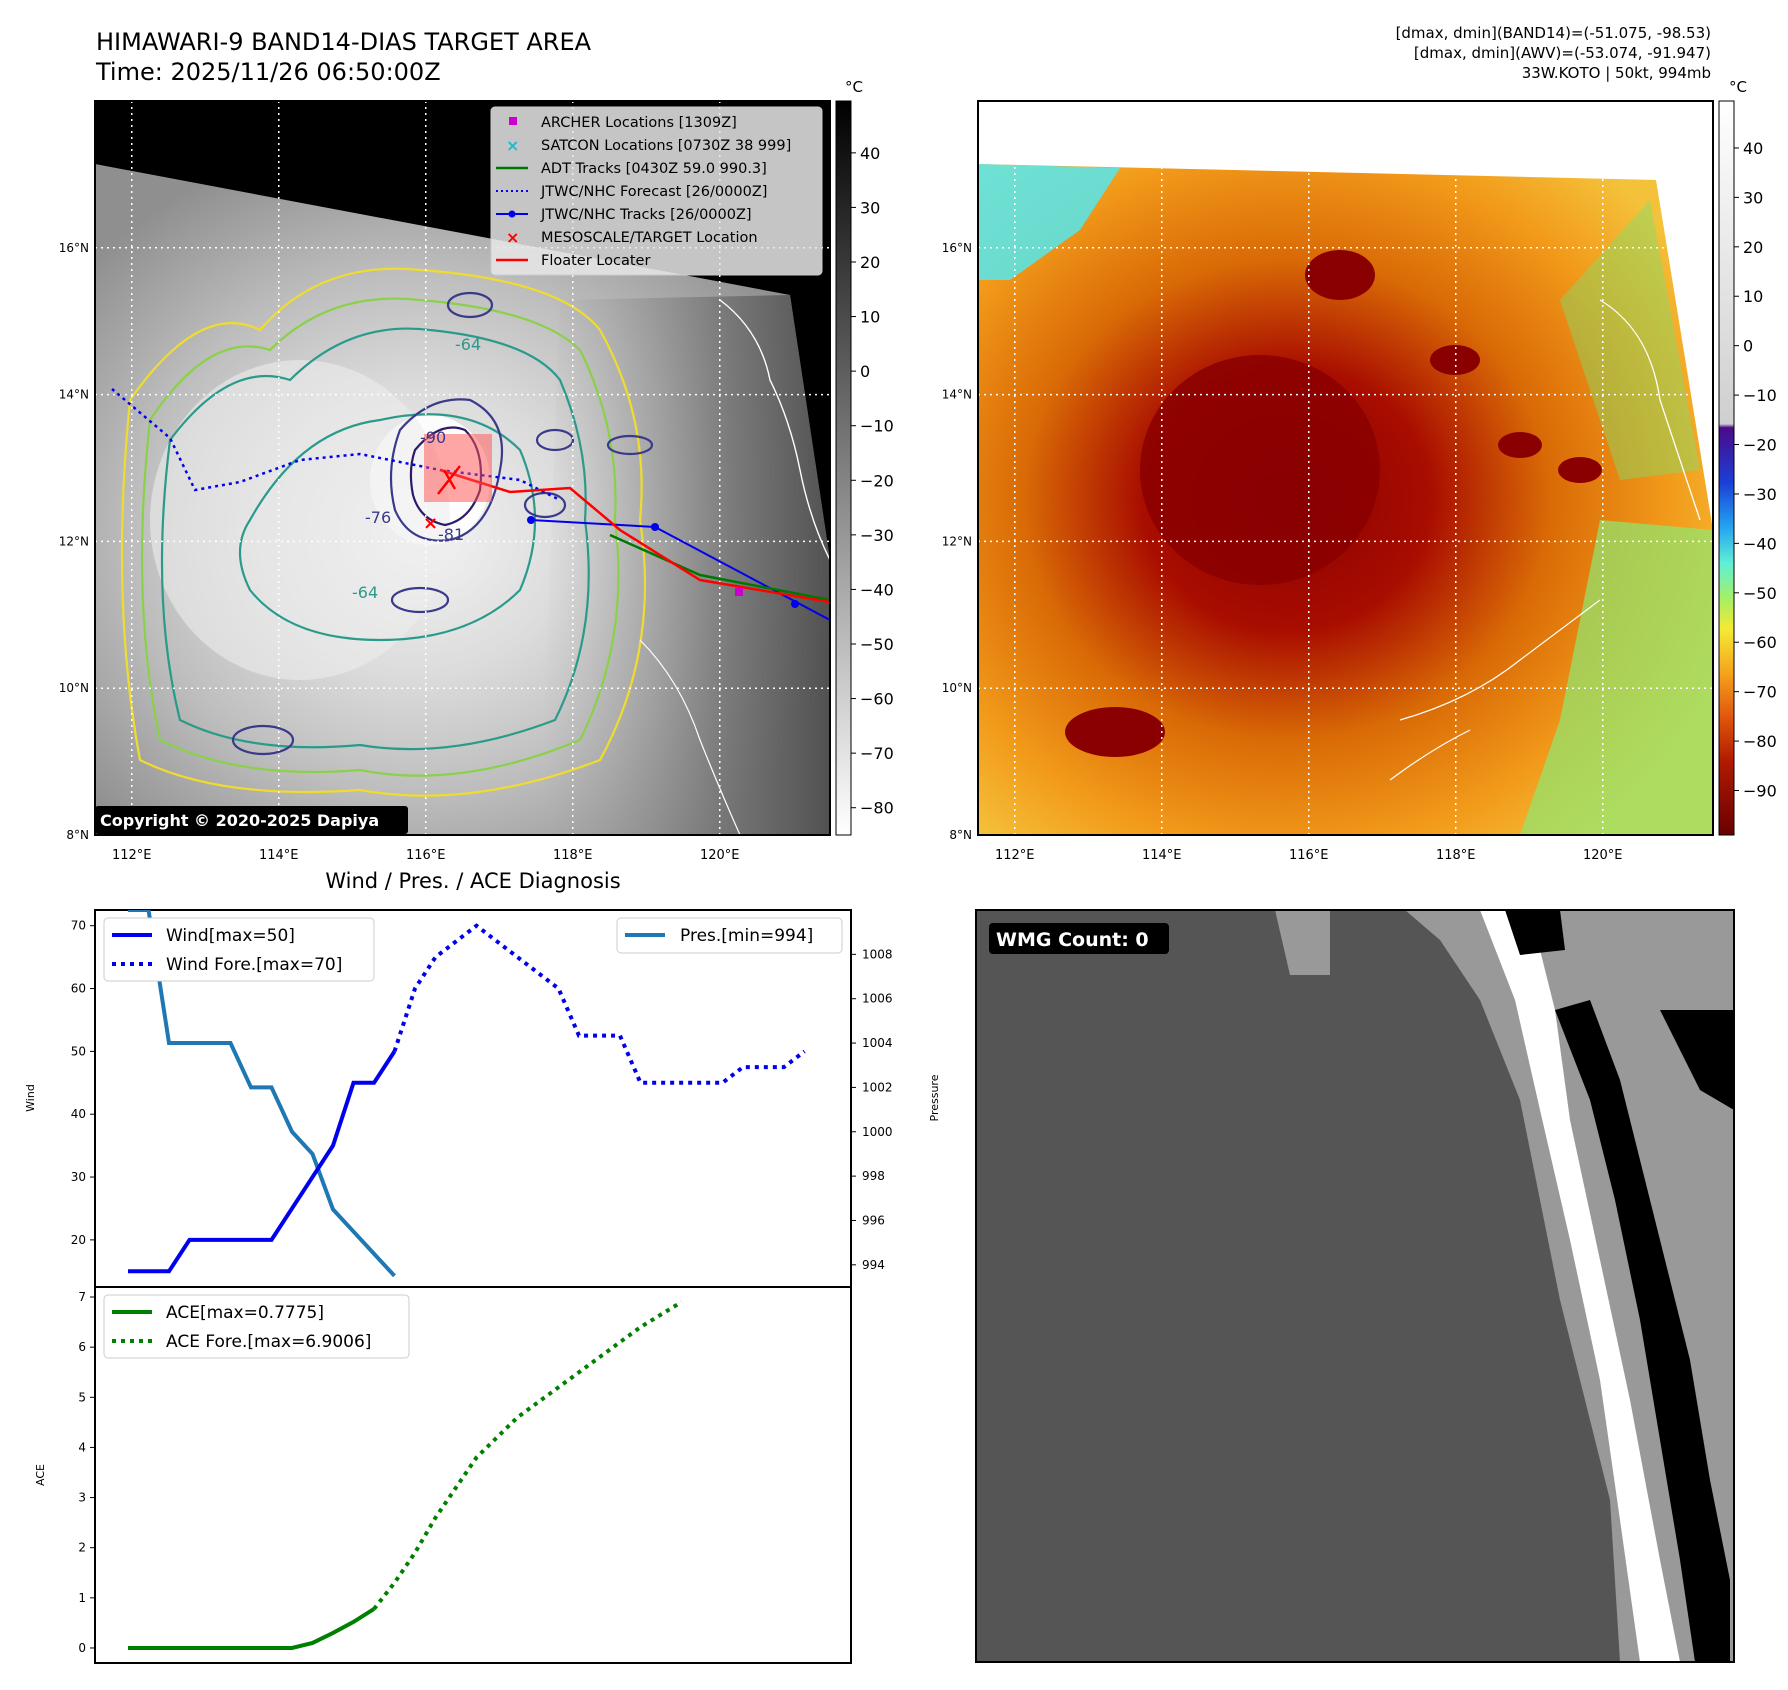  What do you see at coordinates (877, 999) in the screenshot?
I see `pressure-tick-label: 1006` at bounding box center [877, 999].